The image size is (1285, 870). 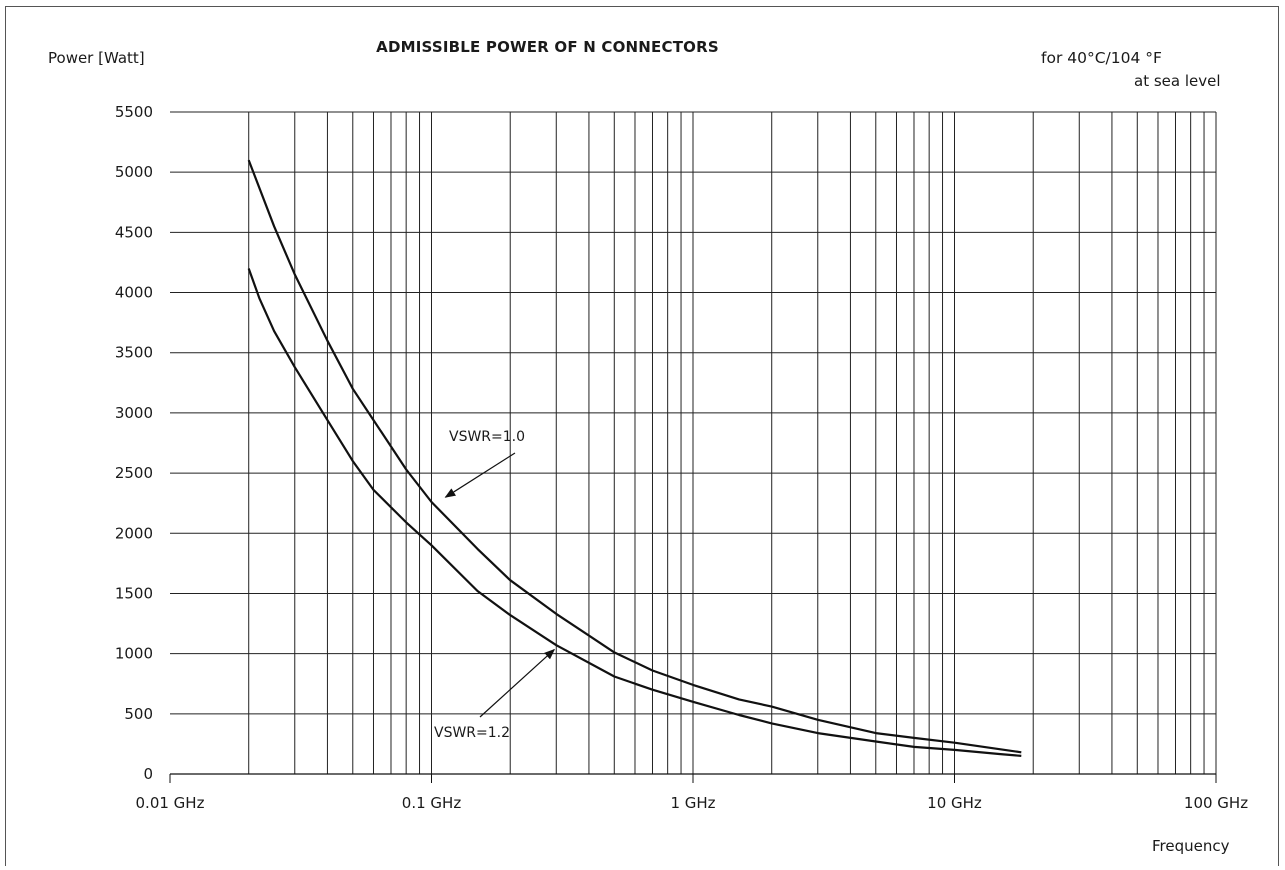 What do you see at coordinates (472, 733) in the screenshot?
I see `annotation-label-vswr-1-2: VSWR=1.2` at bounding box center [472, 733].